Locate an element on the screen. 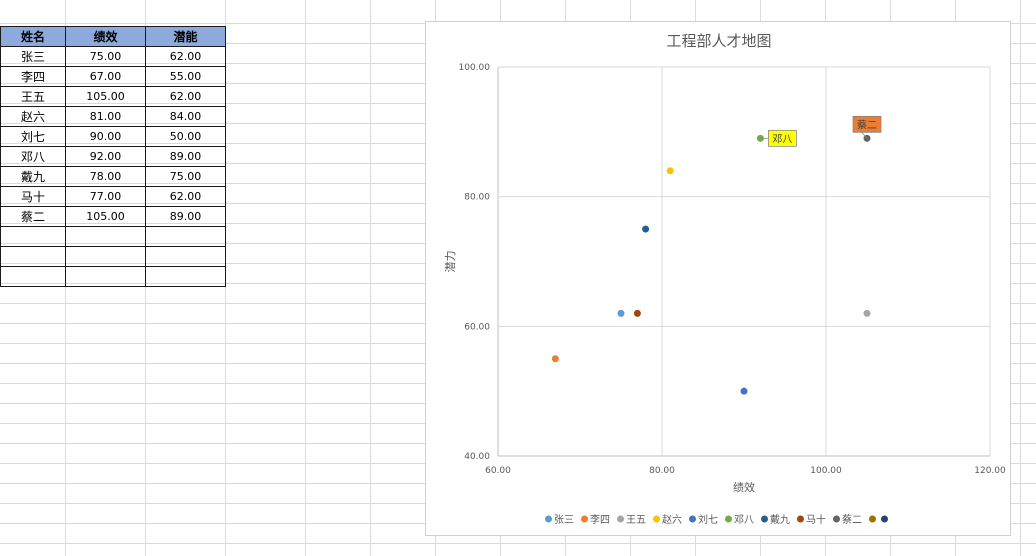 This screenshot has width=1036, height=556. legend-item: 蔡二 is located at coordinates (847, 519).